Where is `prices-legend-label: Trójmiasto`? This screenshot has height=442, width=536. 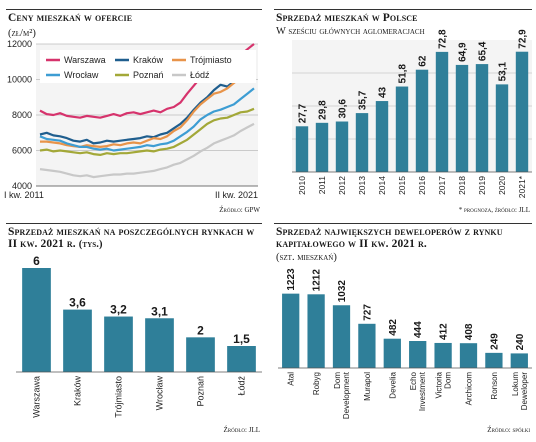 prices-legend-label: Trójmiasto is located at coordinates (211, 60).